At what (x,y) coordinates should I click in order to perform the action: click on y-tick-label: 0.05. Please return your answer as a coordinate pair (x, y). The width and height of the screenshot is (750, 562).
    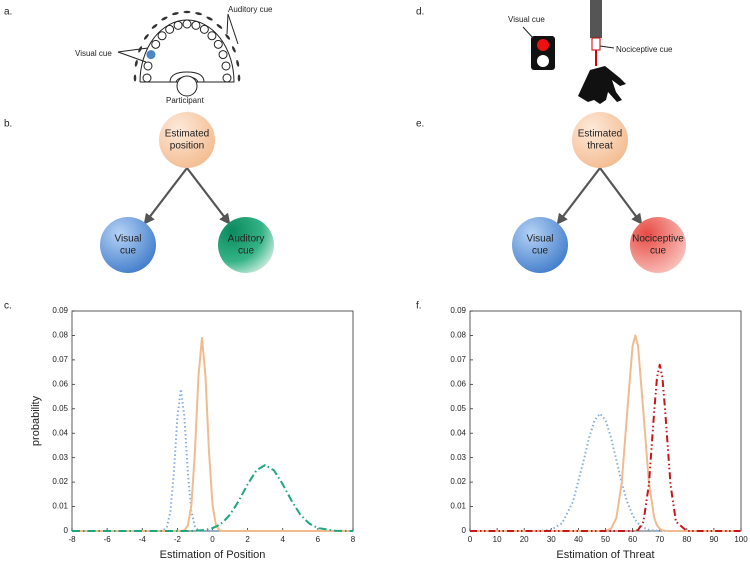
    Looking at the image, I should click on (458, 408).